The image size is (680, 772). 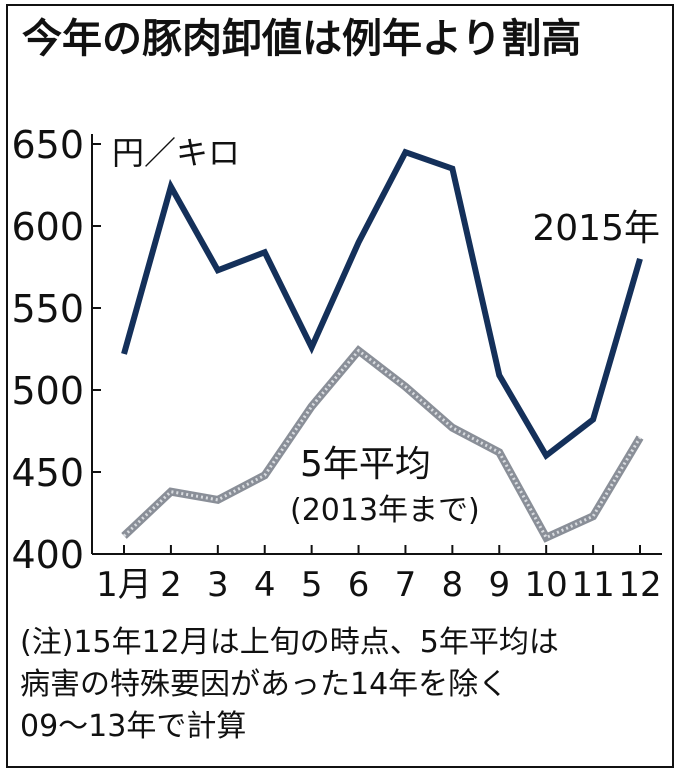 What do you see at coordinates (359, 585) in the screenshot?
I see `x-tick-label-6: 6` at bounding box center [359, 585].